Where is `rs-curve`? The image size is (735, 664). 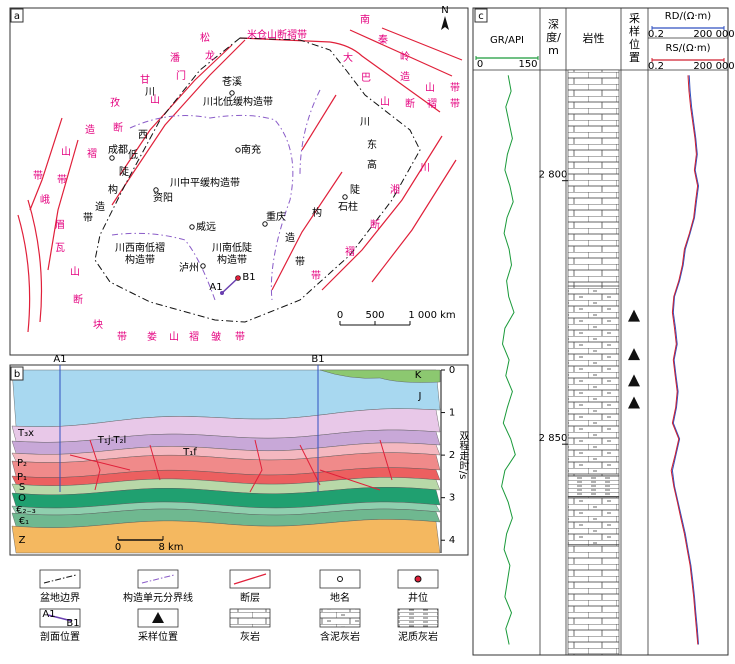
rs-curve is located at coordinates (684, 360).